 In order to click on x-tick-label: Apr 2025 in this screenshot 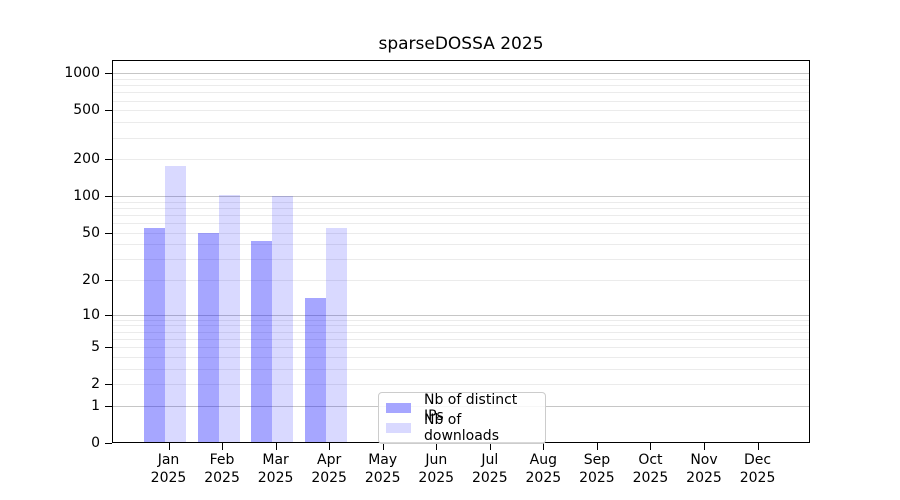, I will do `click(329, 469)`.